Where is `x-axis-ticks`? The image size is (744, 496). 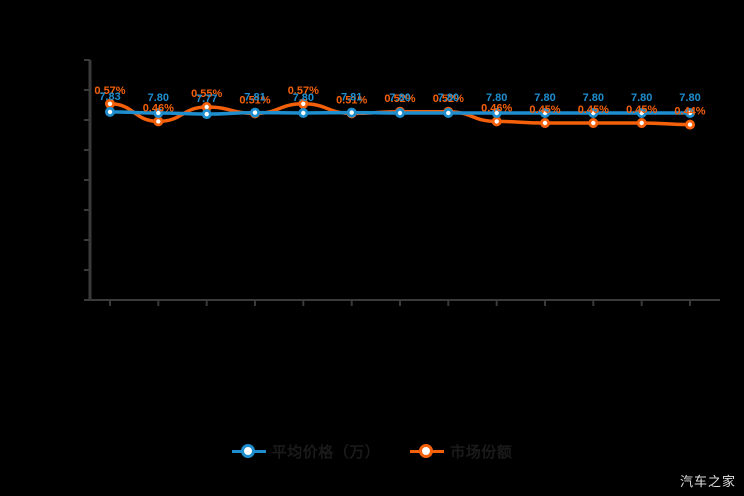
x-axis-ticks is located at coordinates (400, 303).